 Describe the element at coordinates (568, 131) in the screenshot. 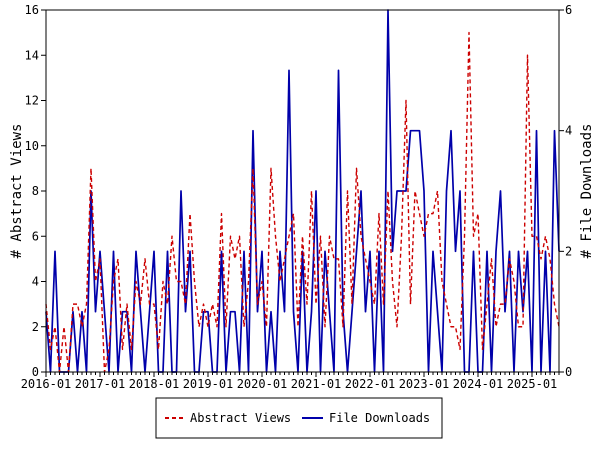

I see `right-tick-label: 4` at that location.